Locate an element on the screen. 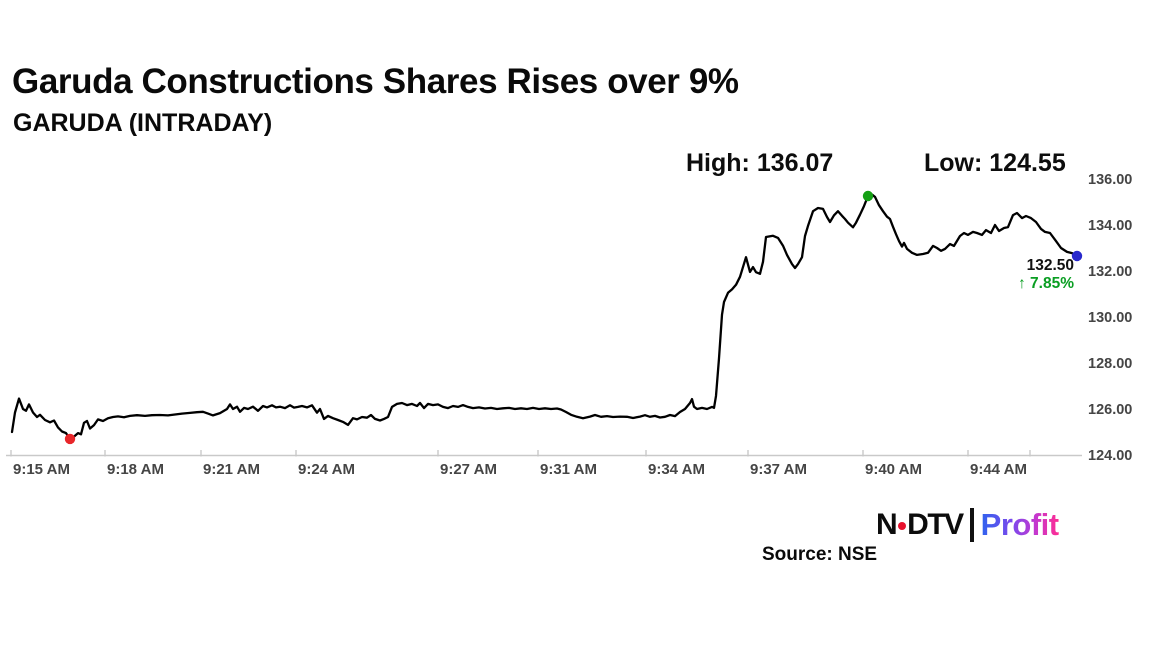 Image resolution: width=1152 pixels, height=648 pixels. ndtv-red-dot-icon is located at coordinates (902, 526).